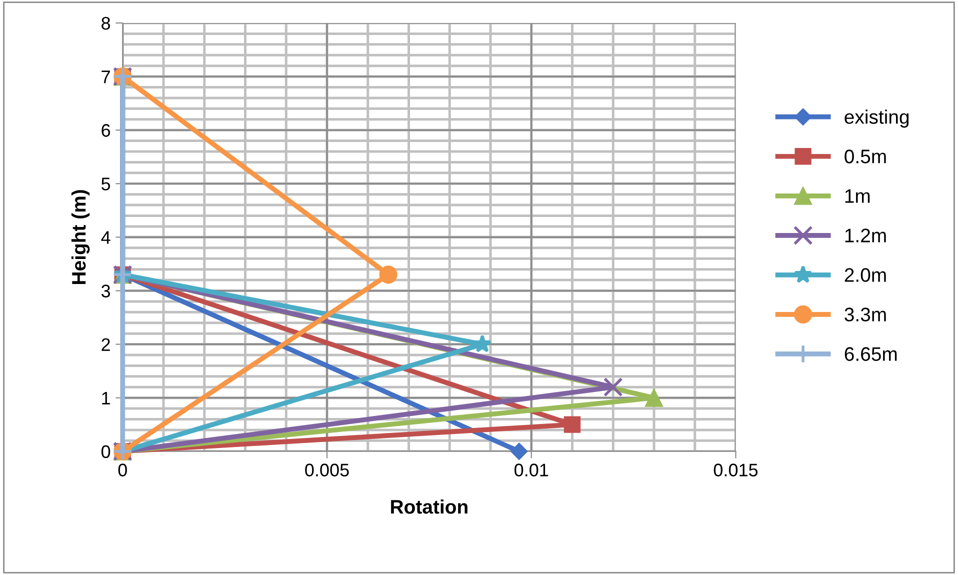 This screenshot has width=958, height=575. What do you see at coordinates (870, 354) in the screenshot?
I see `legend-label: 6.65m` at bounding box center [870, 354].